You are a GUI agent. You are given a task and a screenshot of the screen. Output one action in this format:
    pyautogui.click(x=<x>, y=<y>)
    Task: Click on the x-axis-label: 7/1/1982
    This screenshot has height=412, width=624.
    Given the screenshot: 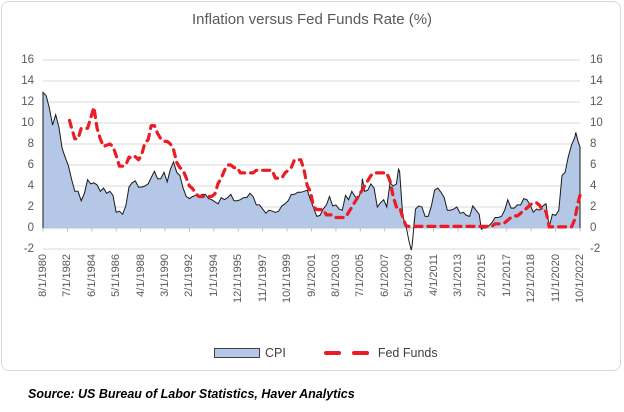 What is the action you would take?
    pyautogui.click(x=67, y=275)
    